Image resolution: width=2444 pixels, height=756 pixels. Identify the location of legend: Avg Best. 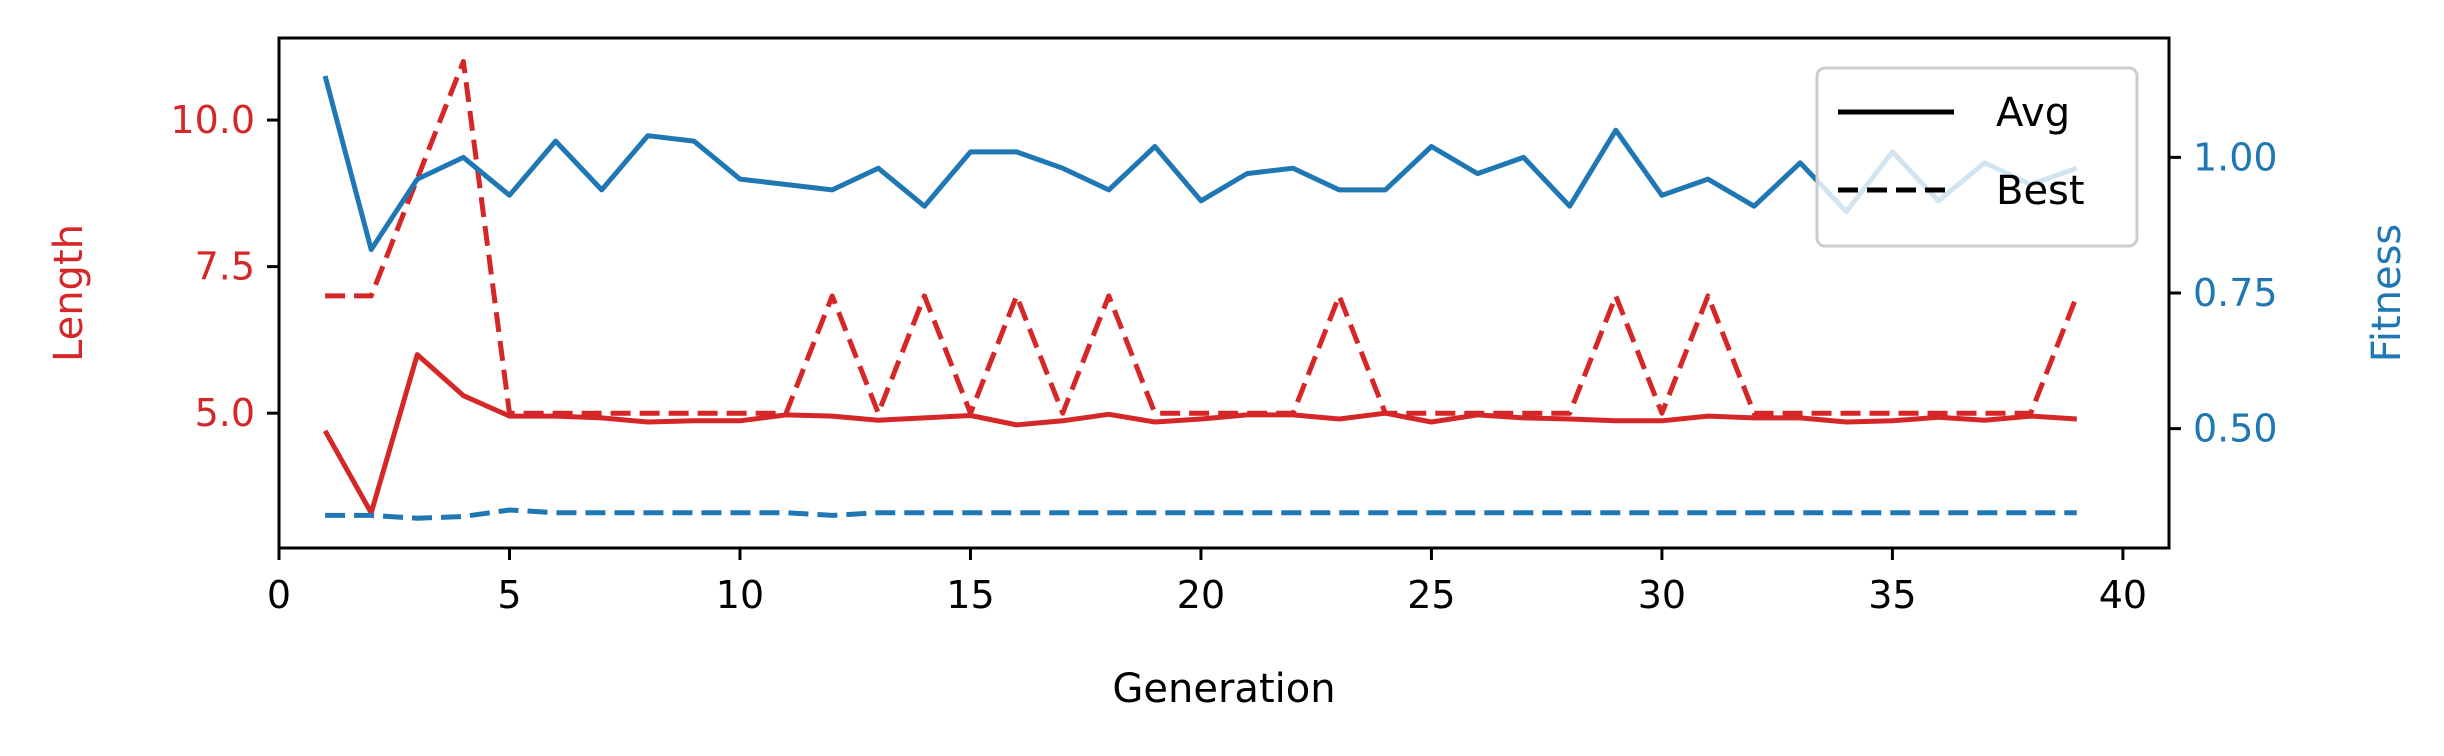
(1977, 157).